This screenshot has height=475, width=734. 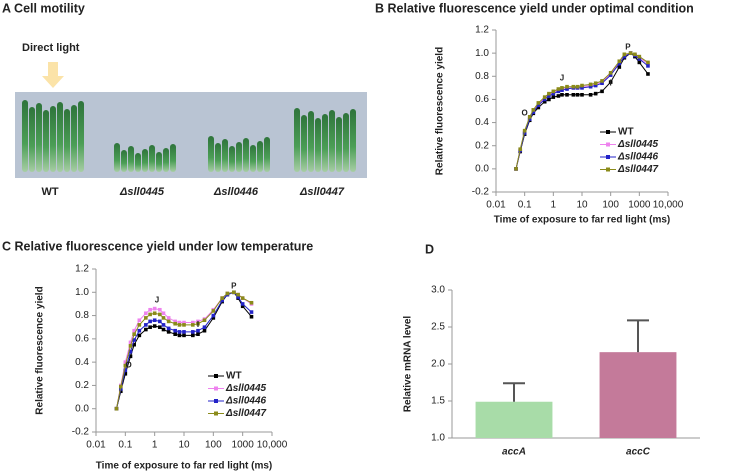 I want to click on light-arrow, so click(x=53, y=75).